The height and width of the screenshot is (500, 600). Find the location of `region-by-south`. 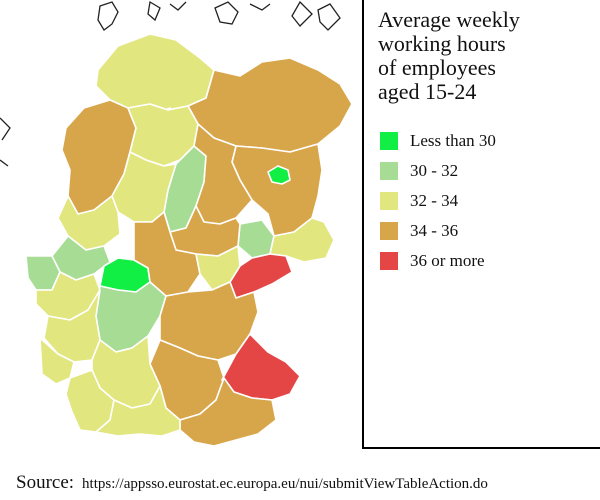

region-by-south is located at coordinates (228, 412).